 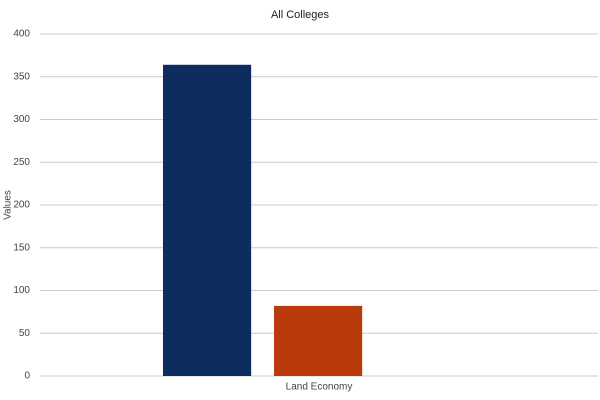 I want to click on y-tick-label: 350, so click(x=21, y=76).